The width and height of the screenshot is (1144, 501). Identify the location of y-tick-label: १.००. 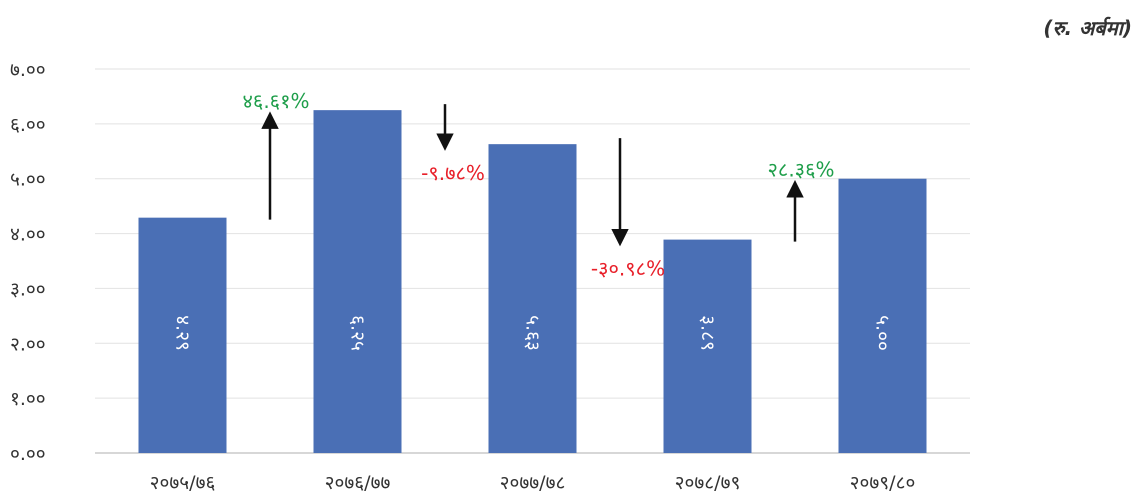
(28, 399).